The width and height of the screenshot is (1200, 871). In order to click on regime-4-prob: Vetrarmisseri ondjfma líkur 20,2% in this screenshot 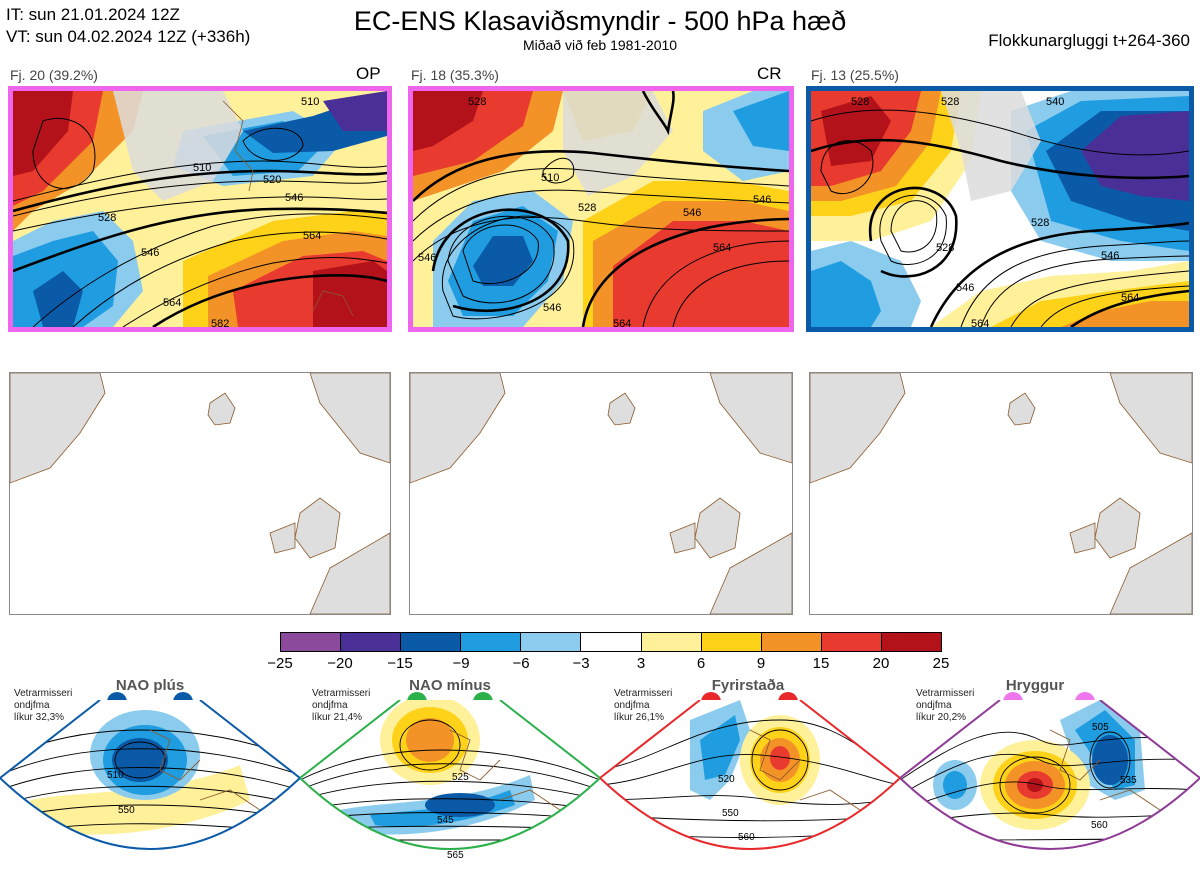, I will do `click(945, 705)`.